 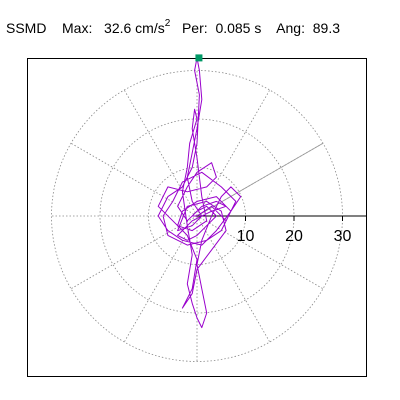 I want to click on max-value: 32.6, so click(x=118, y=28).